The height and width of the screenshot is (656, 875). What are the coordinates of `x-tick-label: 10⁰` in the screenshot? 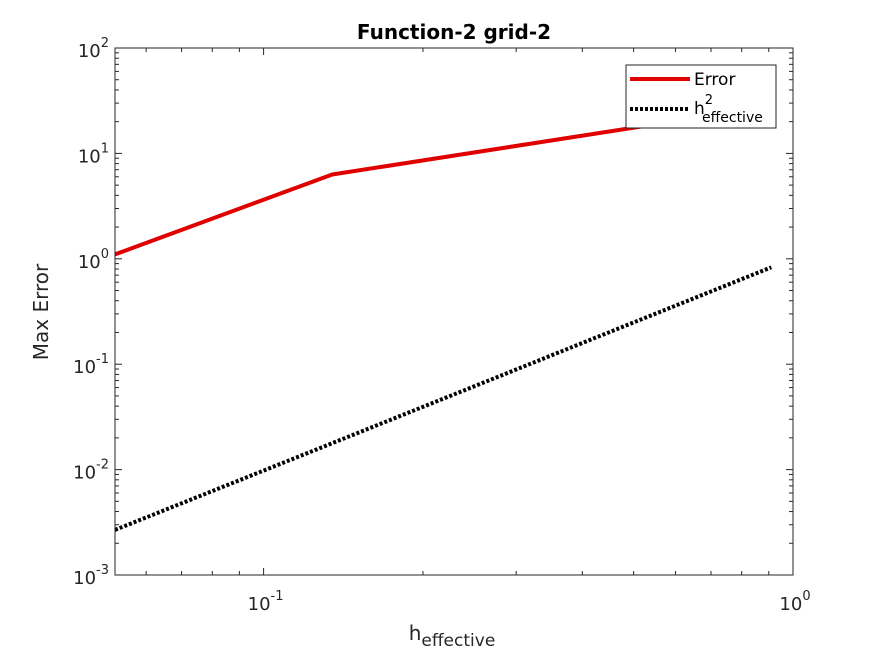 It's located at (794, 602).